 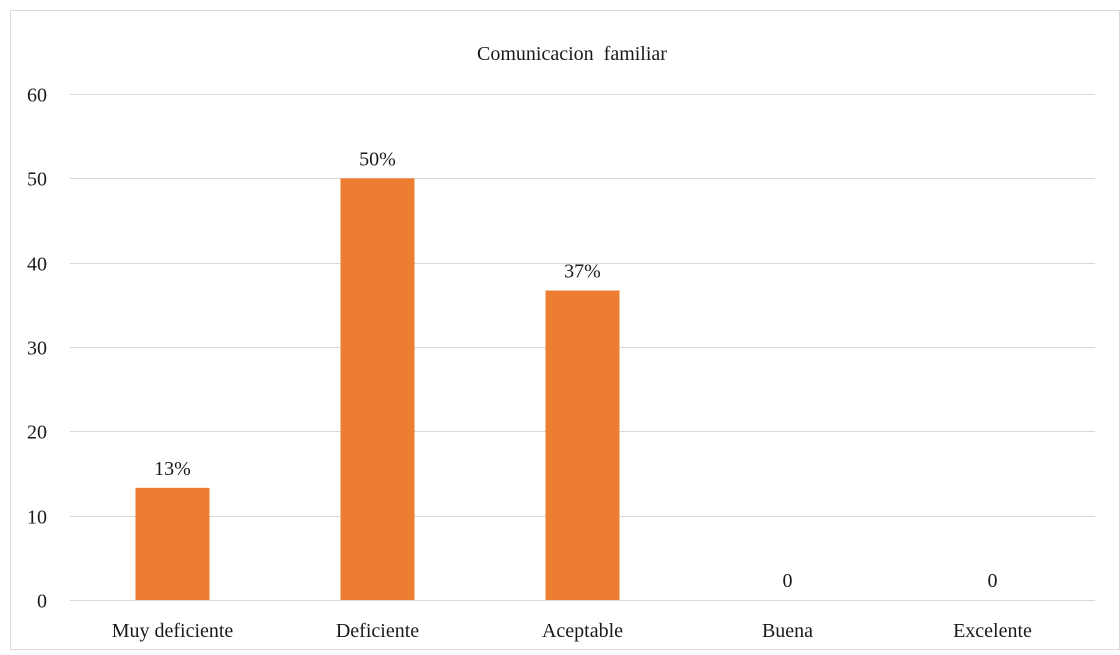 What do you see at coordinates (582, 271) in the screenshot?
I see `data-label: 37%` at bounding box center [582, 271].